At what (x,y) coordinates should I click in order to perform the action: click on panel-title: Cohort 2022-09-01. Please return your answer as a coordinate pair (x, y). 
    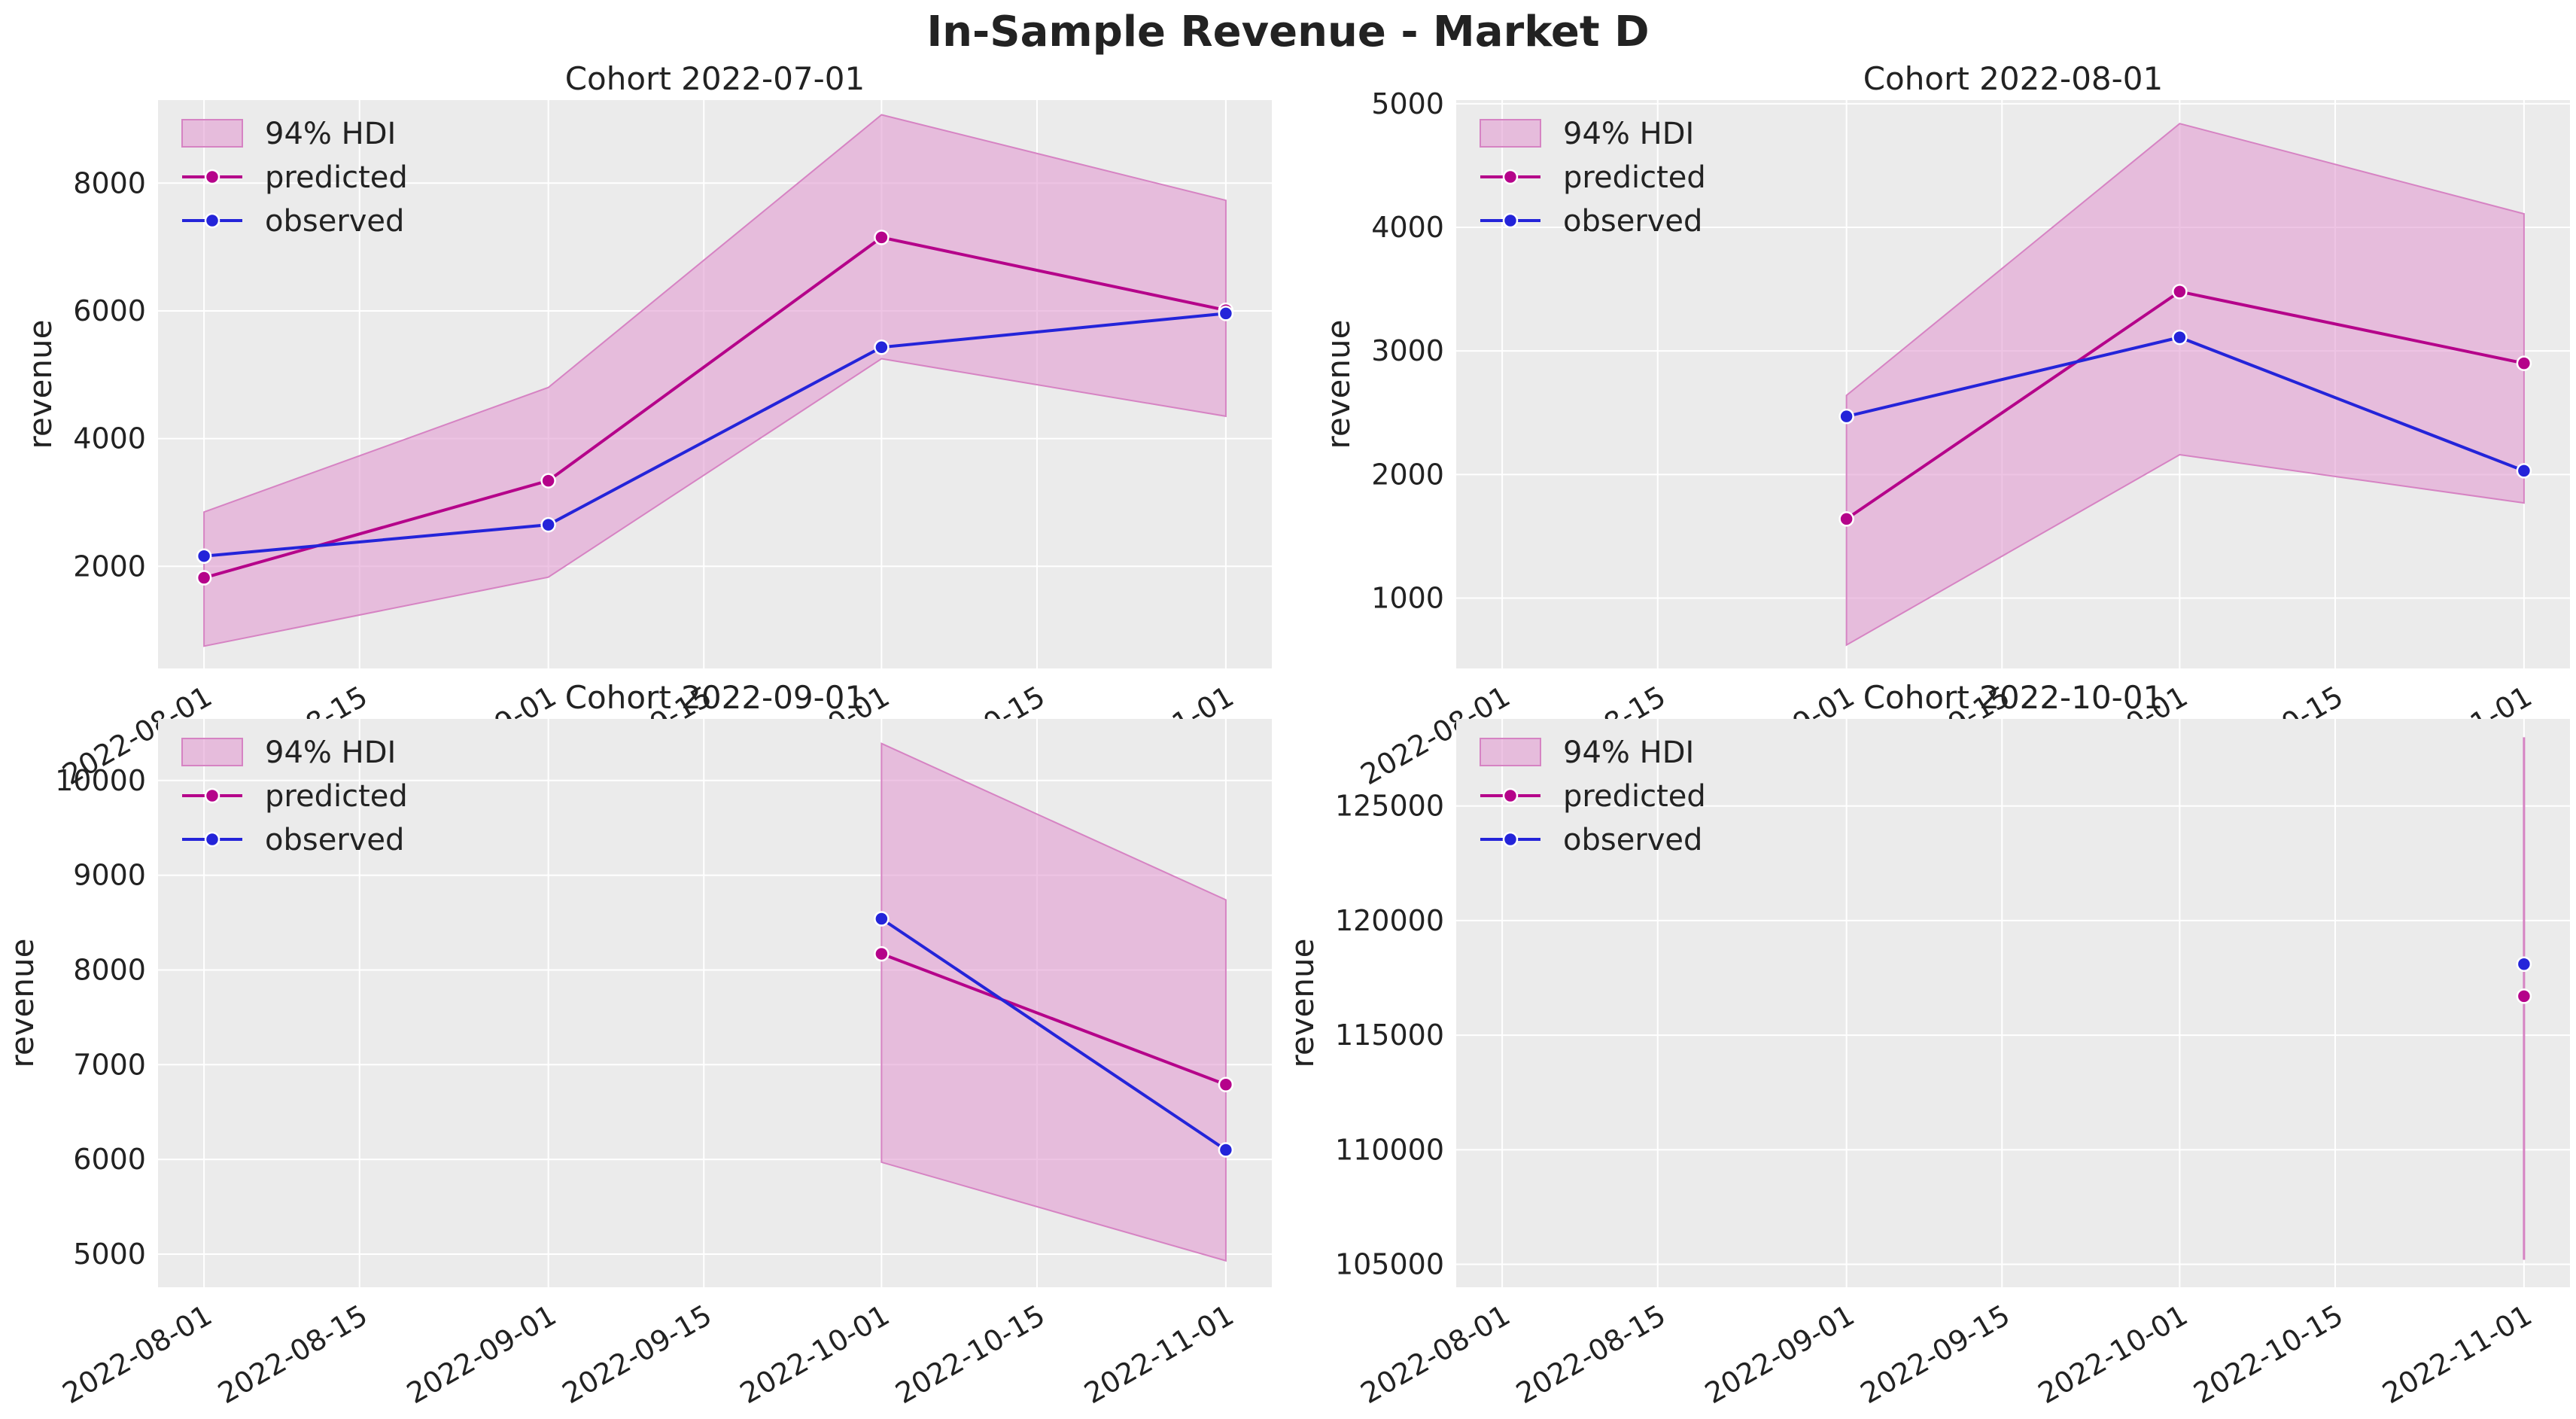
    Looking at the image, I should click on (715, 697).